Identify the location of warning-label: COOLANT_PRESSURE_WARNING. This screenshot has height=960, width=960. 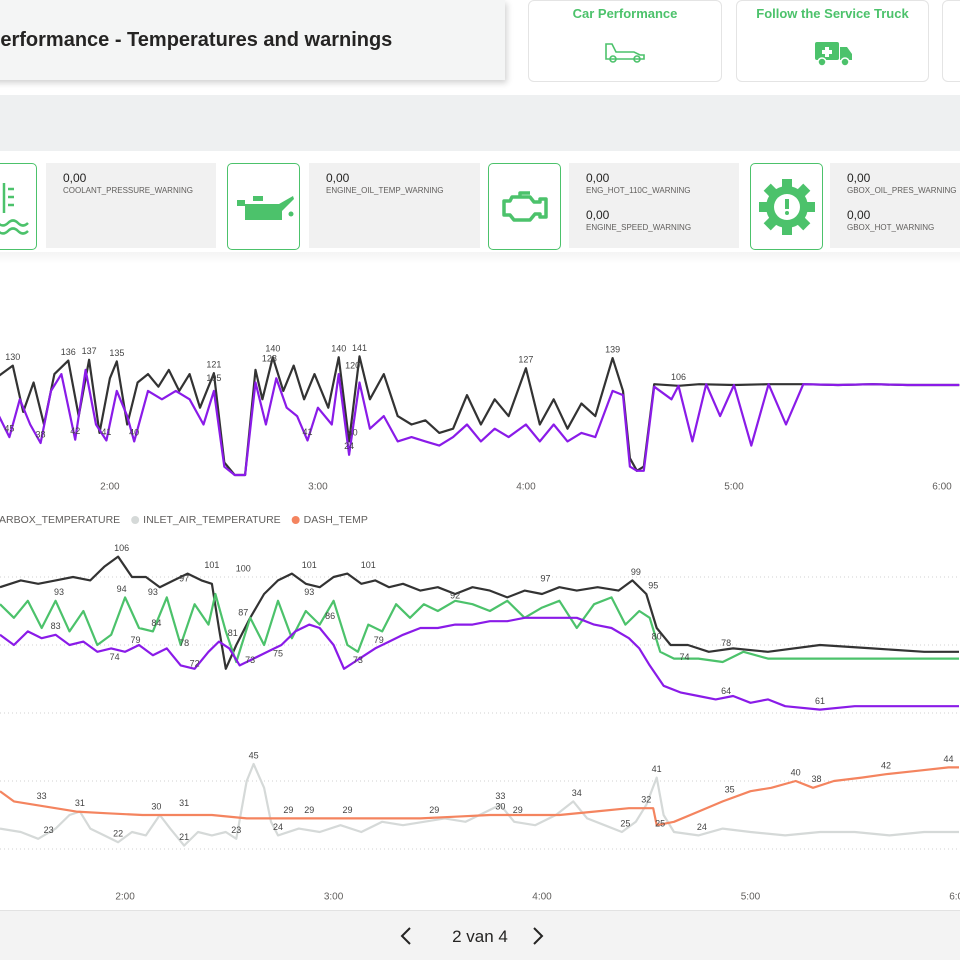
(128, 190).